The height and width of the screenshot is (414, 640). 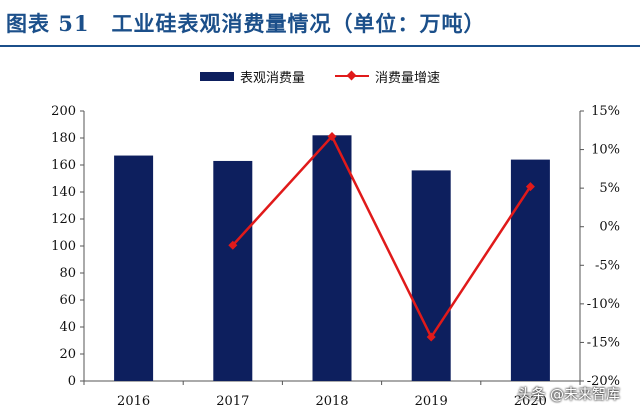 What do you see at coordinates (352, 76) in the screenshot?
I see `legend-line-swatch` at bounding box center [352, 76].